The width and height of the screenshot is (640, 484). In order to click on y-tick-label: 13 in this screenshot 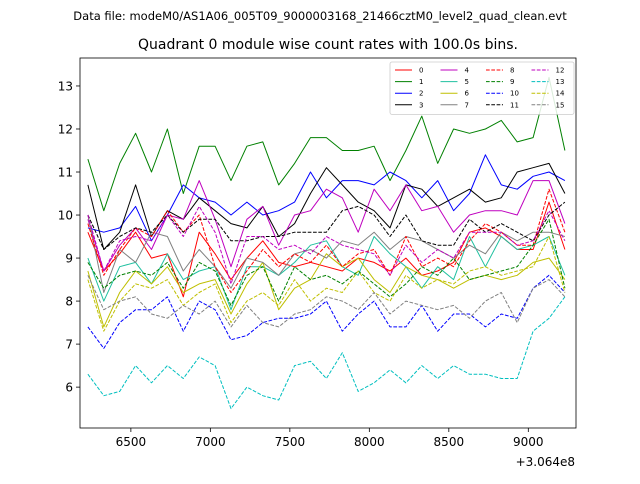, I will do `click(65, 86)`.